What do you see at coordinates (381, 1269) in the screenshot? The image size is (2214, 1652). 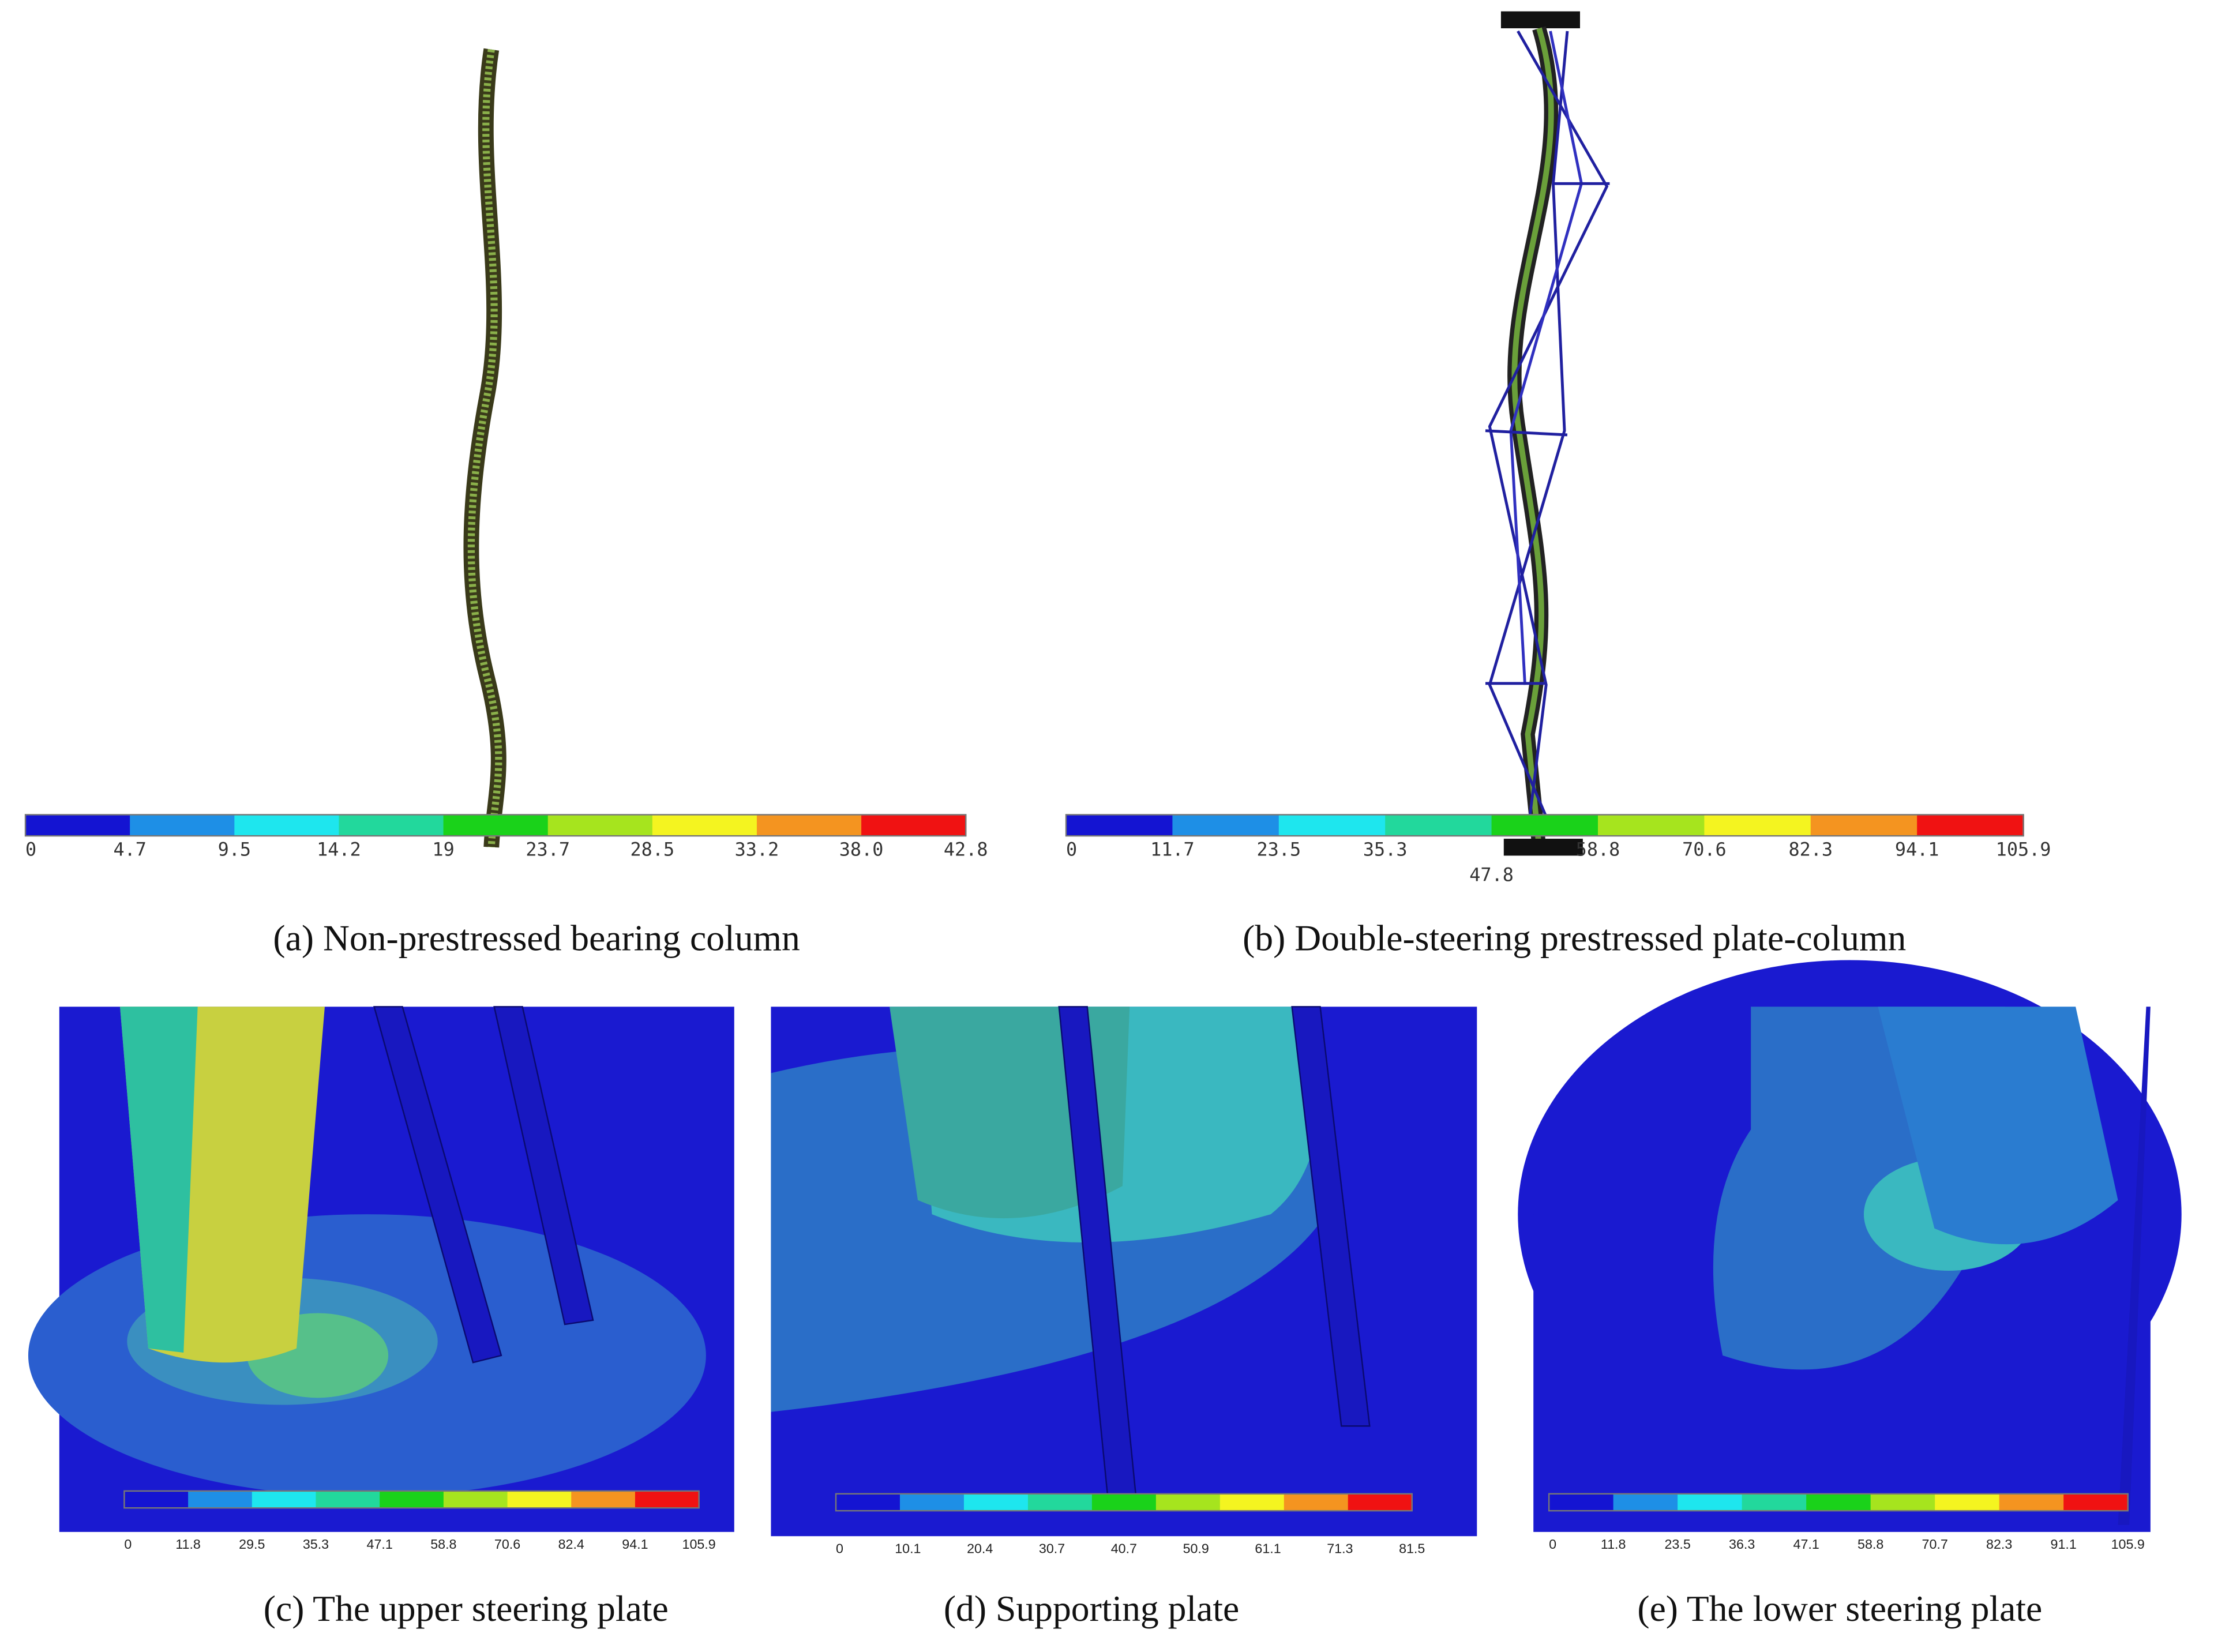 I see `plot-c` at bounding box center [381, 1269].